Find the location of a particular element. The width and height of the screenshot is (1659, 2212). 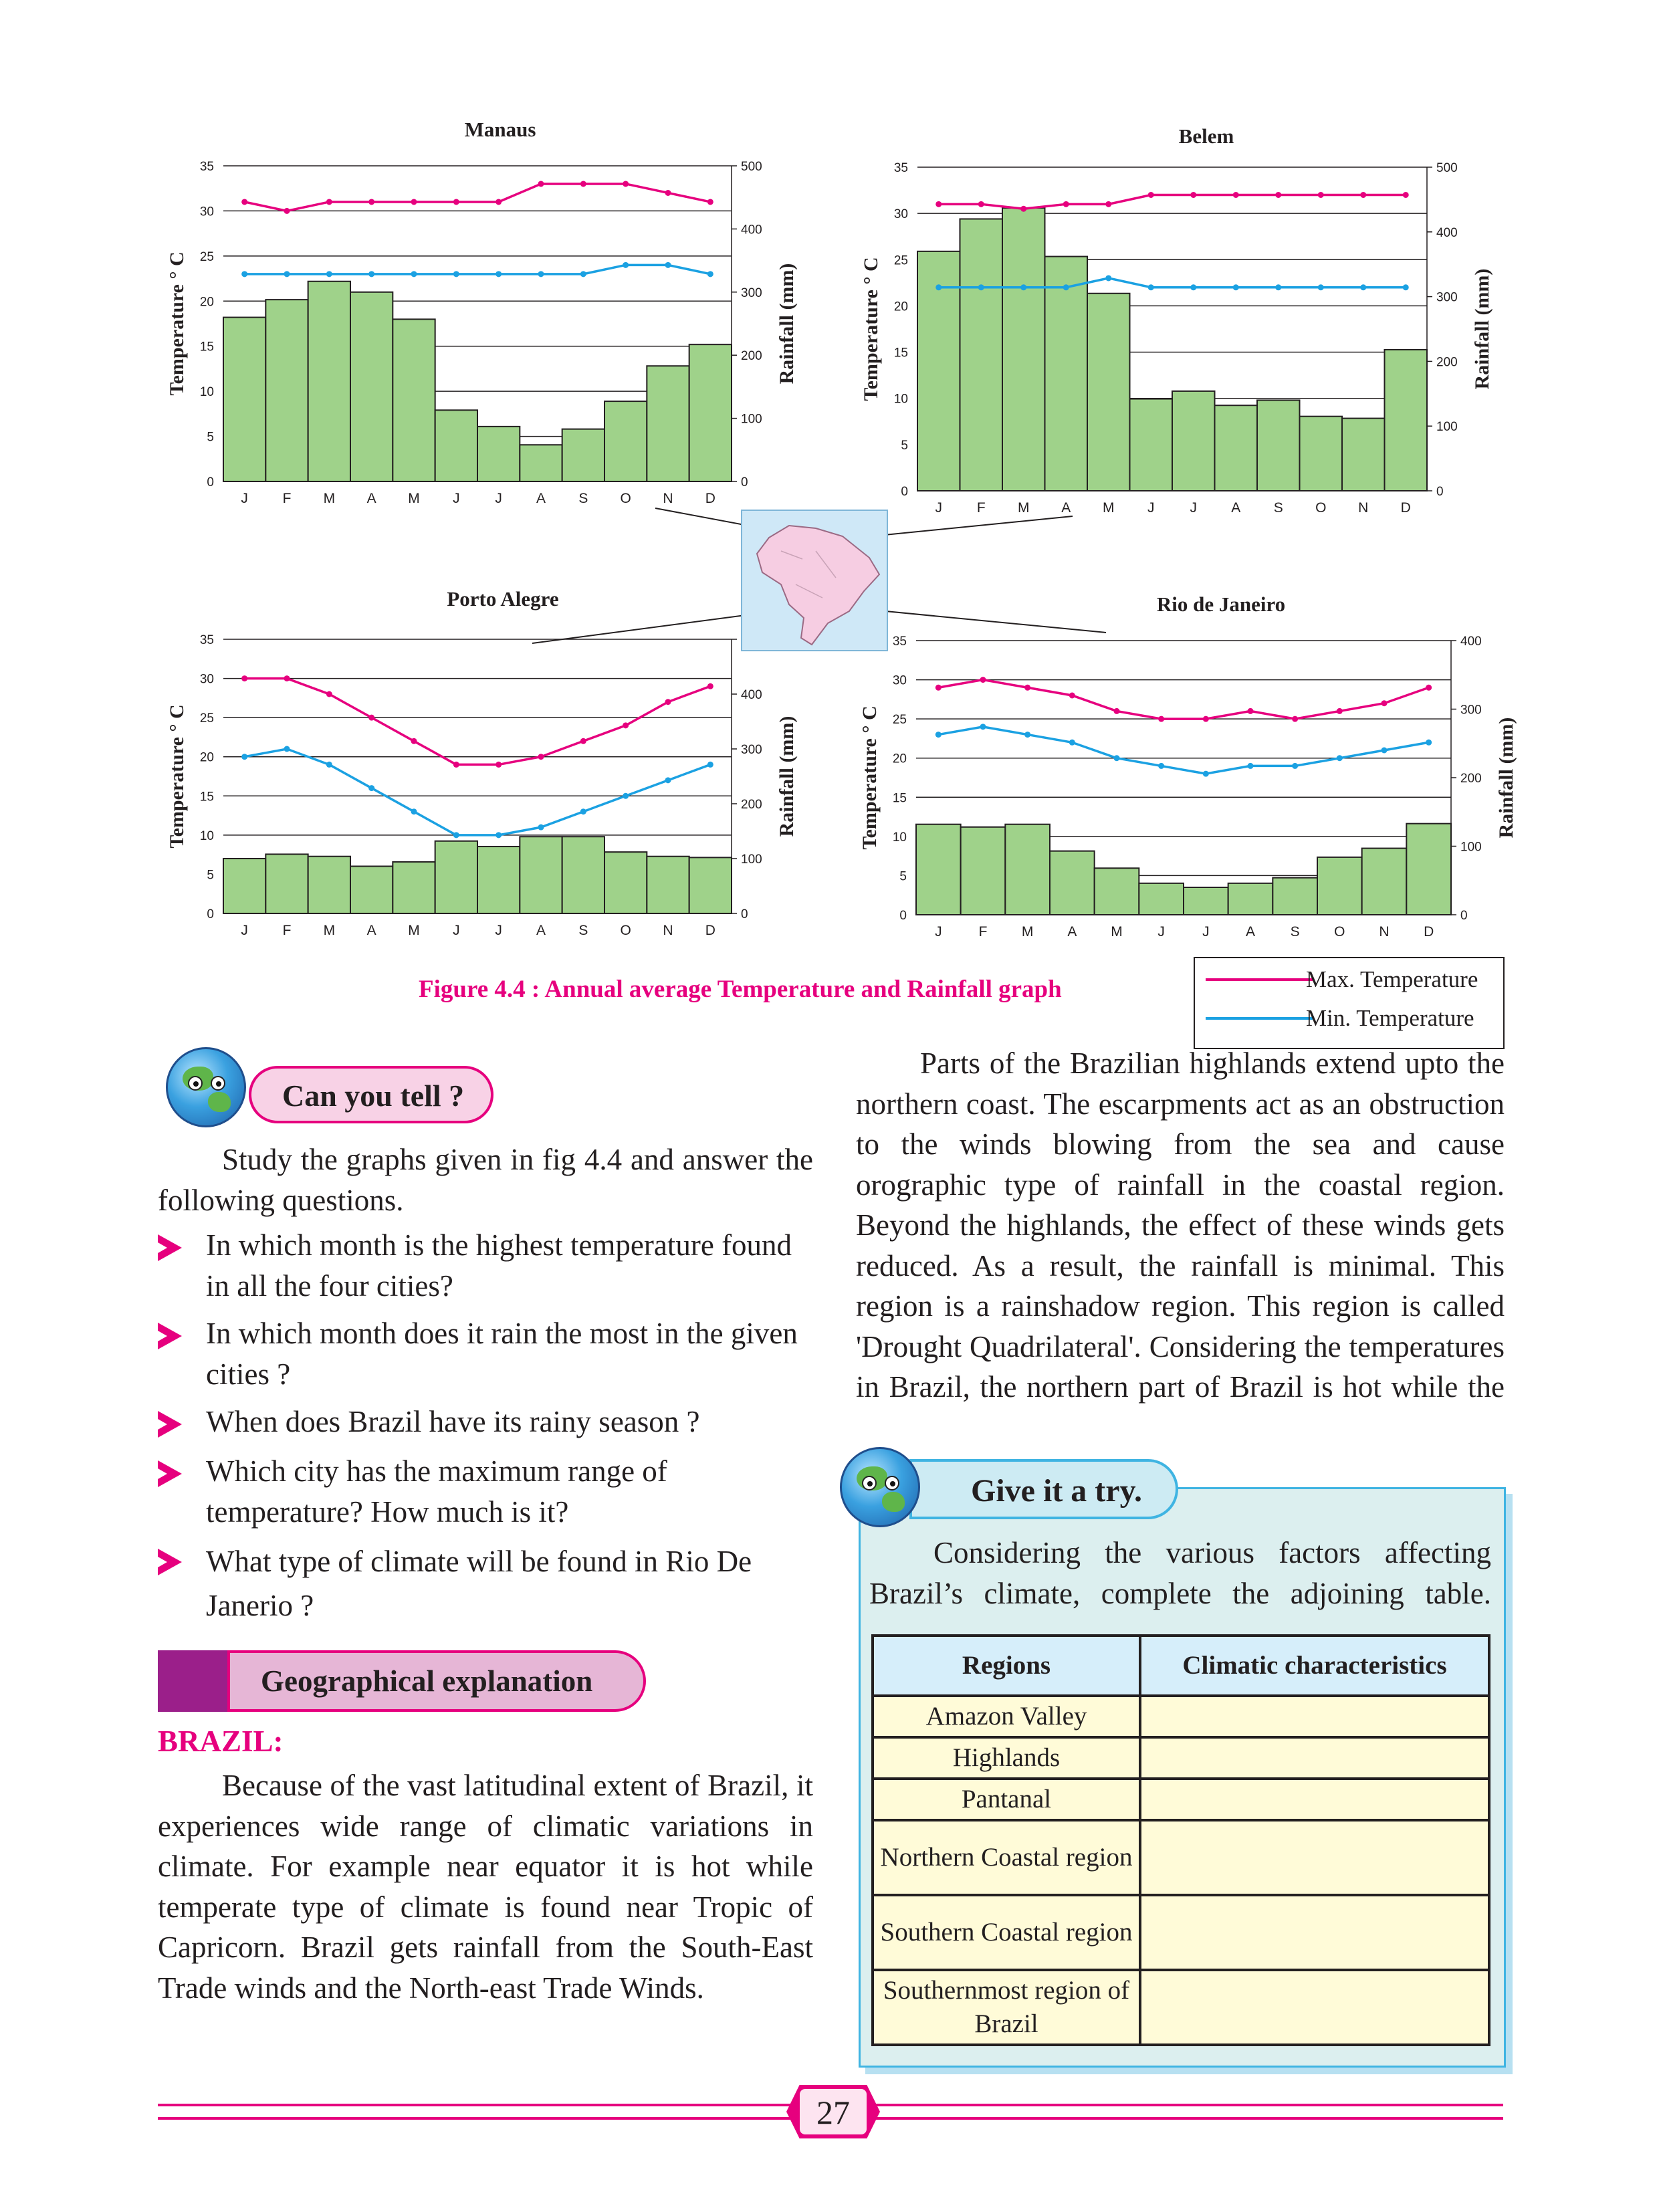

give-it-a-try-tab: Give it a try. is located at coordinates (1043, 1489).